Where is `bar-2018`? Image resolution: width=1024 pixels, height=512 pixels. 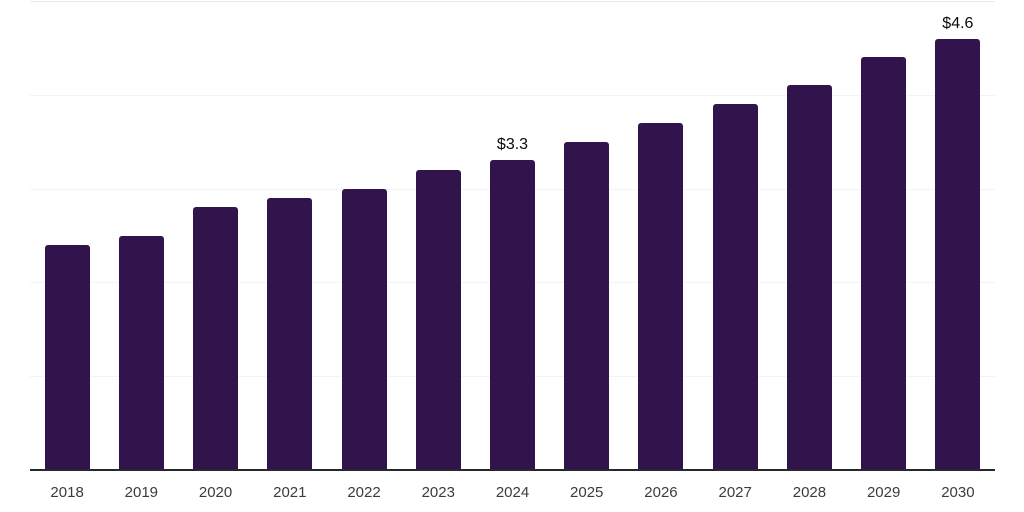
bar-2018 is located at coordinates (67, 357).